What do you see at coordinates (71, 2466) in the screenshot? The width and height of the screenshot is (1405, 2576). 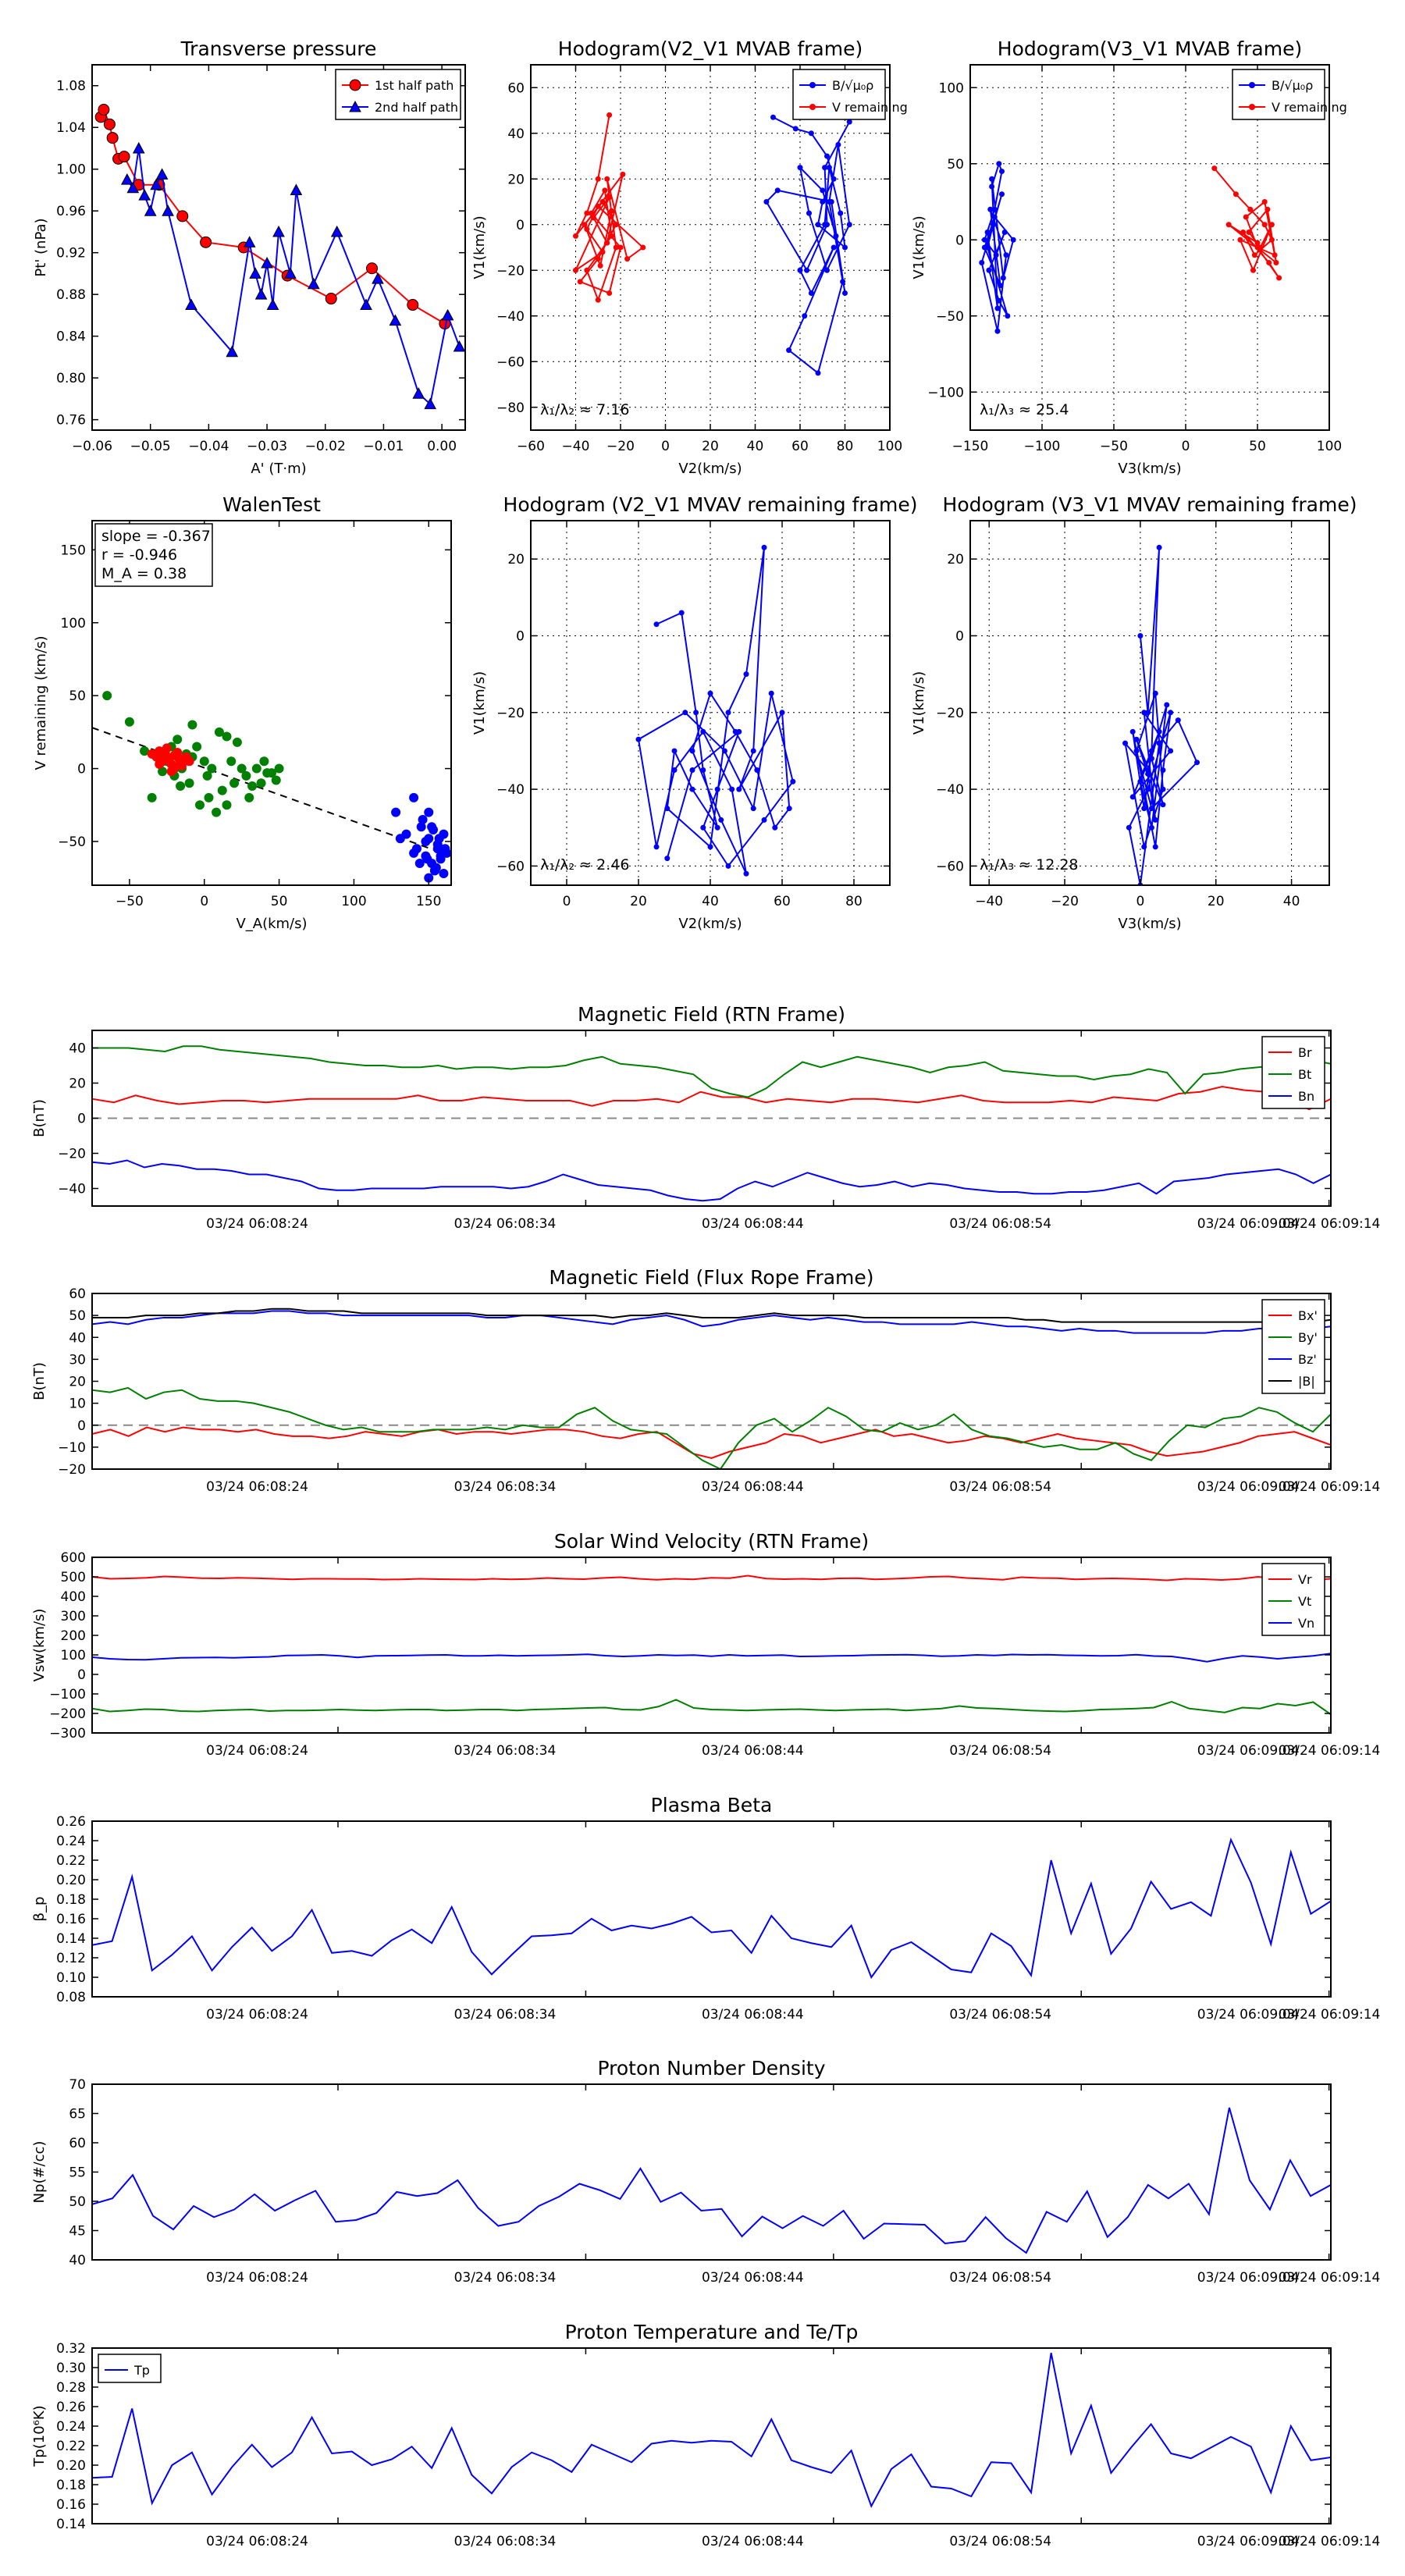 I see `y-tick-label: 0.20` at bounding box center [71, 2466].